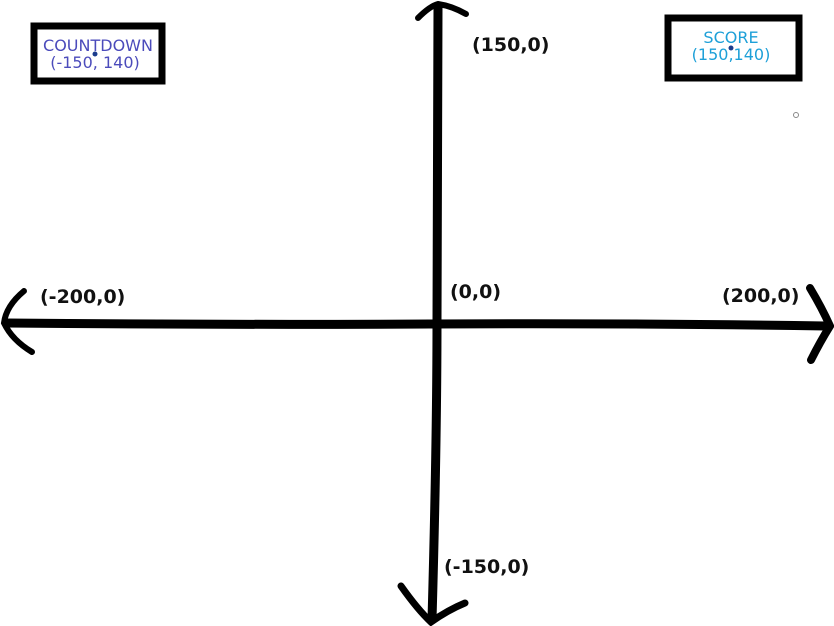 The height and width of the screenshot is (626, 834). I want to click on countdown-box: COUNTDOWN (-150, 140), so click(98, 53).